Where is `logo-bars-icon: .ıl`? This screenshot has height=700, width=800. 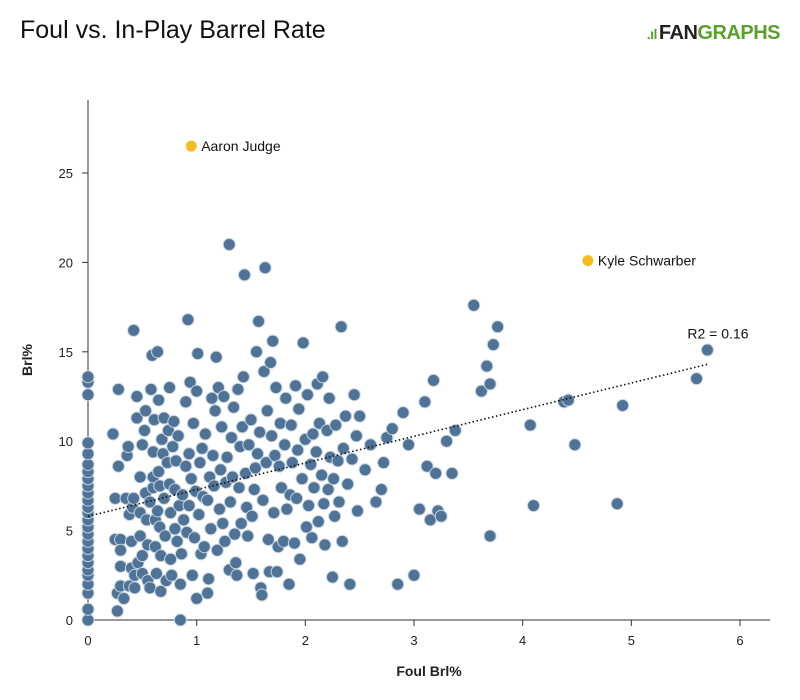 logo-bars-icon: .ıl is located at coordinates (652, 33).